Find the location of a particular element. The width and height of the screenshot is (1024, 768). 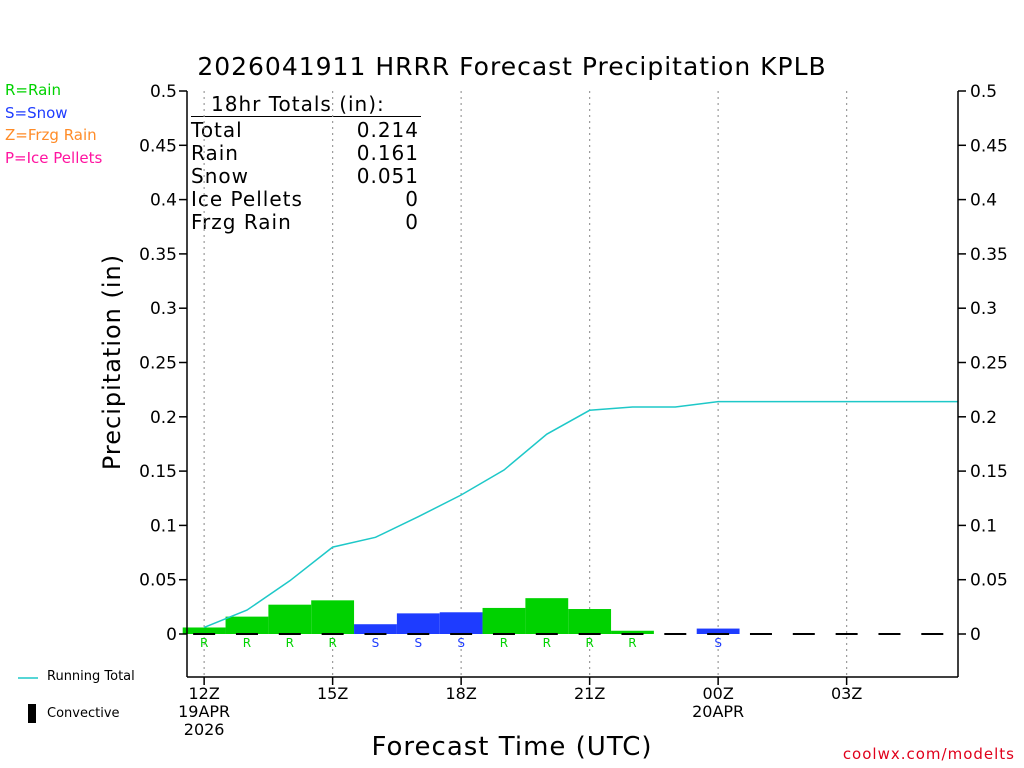

y-tick-label-right: 0.35 is located at coordinates (989, 255).